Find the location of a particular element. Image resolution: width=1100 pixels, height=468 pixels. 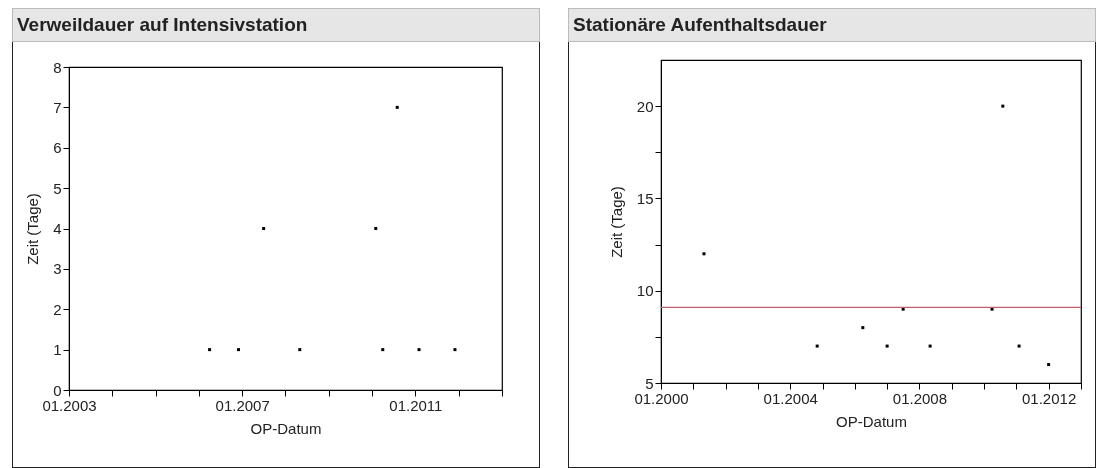

x-tick-label: 01.2003 is located at coordinates (69, 405).